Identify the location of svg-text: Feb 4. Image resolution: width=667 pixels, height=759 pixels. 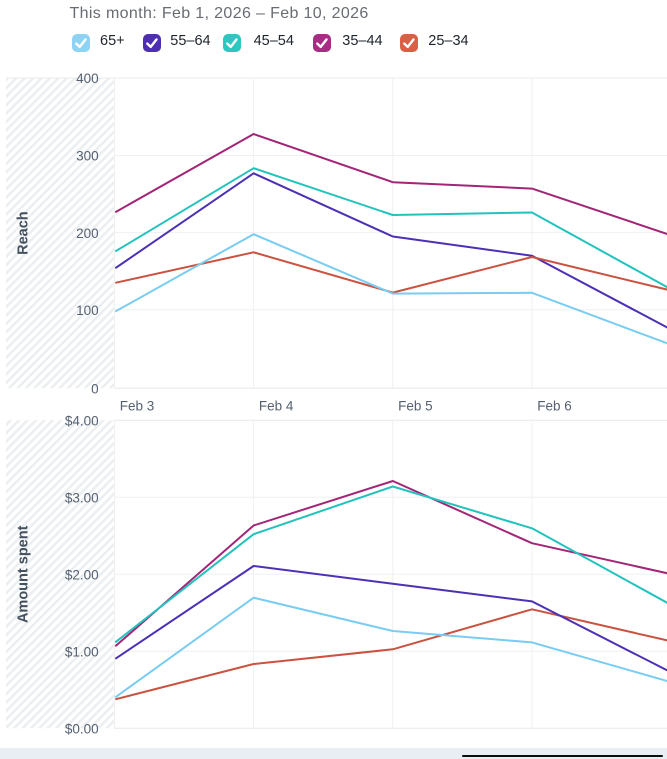
(276, 406).